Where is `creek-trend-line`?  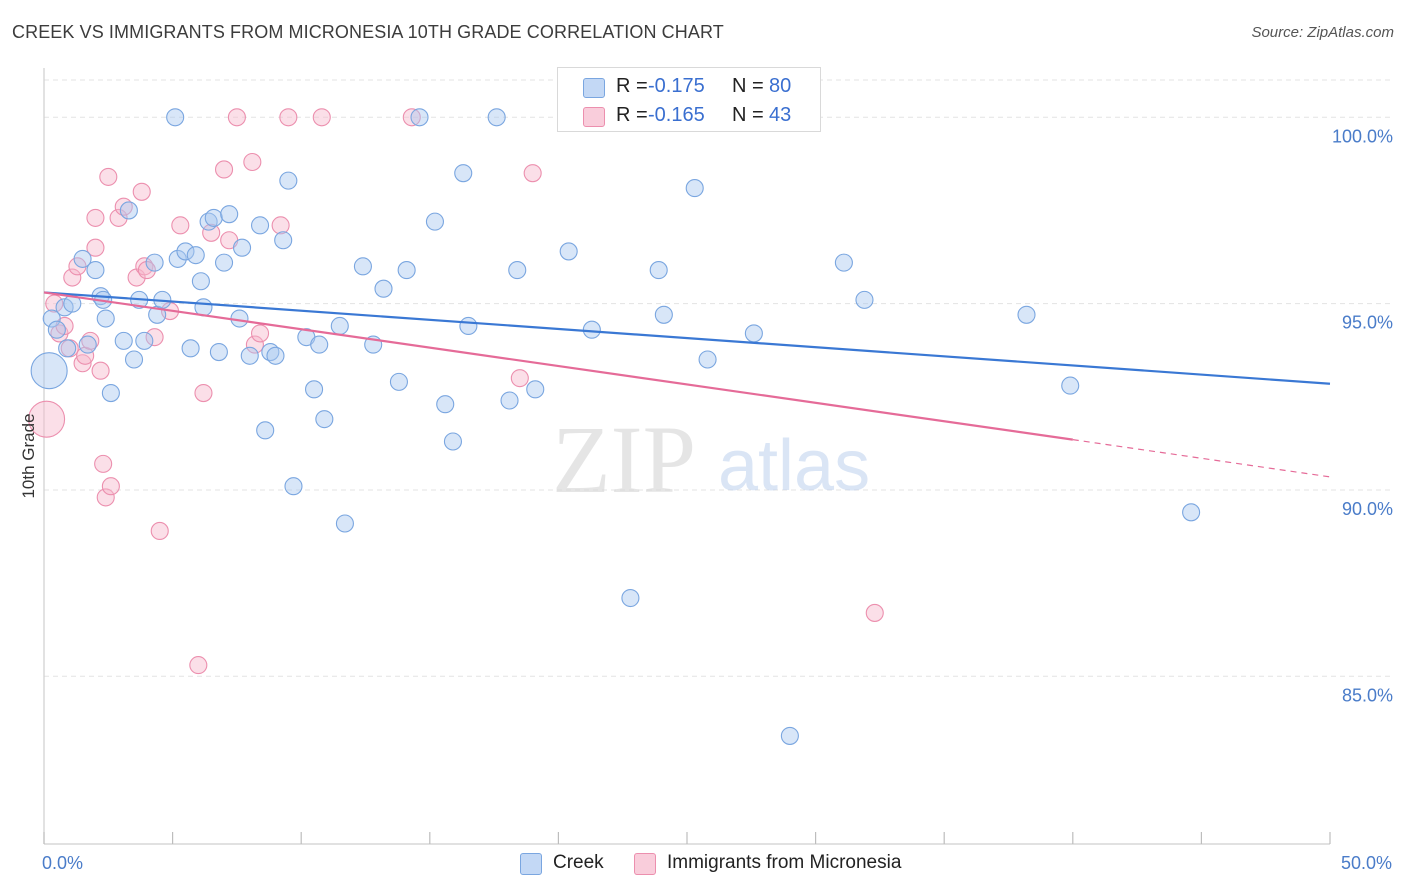
creek-trend-line is located at coordinates (687, 338).